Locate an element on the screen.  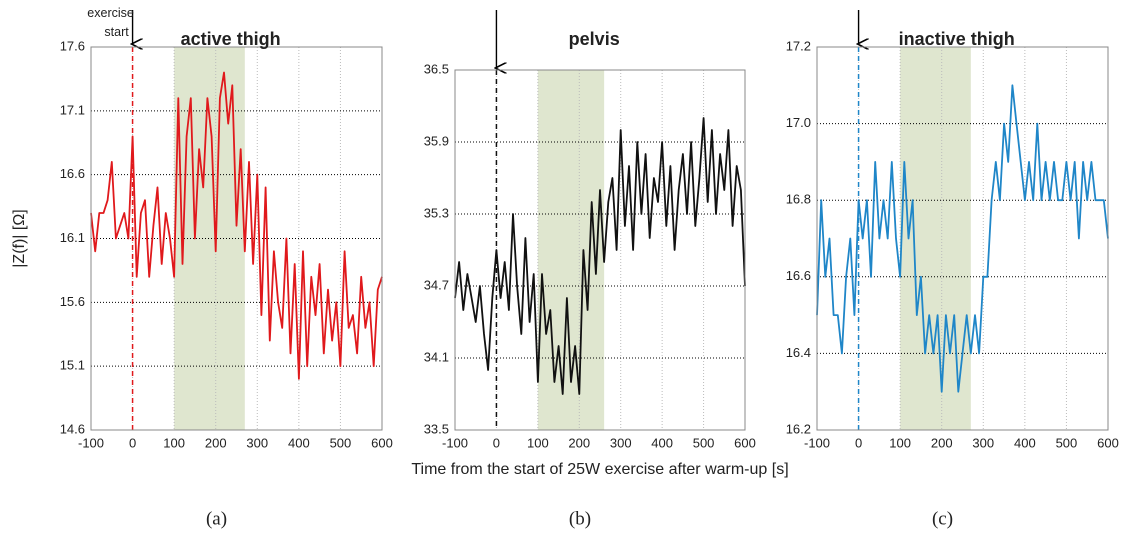
y-tick-label: 15.6 is located at coordinates (72, 301).